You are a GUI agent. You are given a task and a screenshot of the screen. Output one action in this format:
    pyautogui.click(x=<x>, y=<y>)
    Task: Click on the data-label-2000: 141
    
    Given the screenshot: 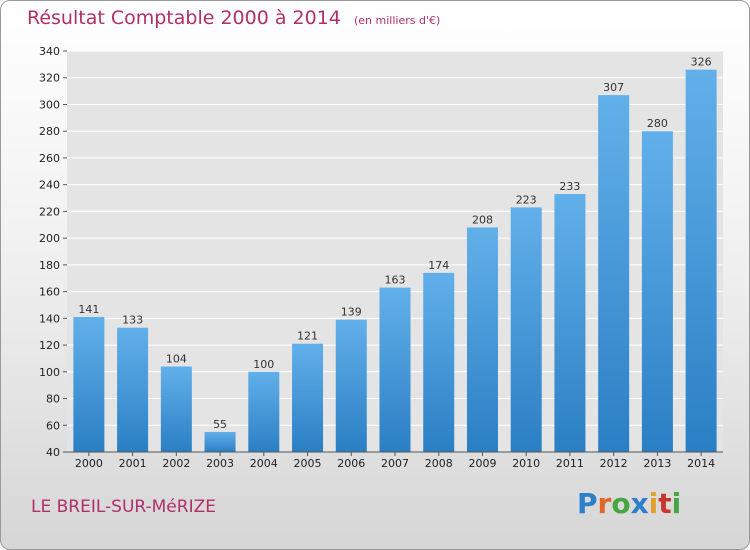 What is the action you would take?
    pyautogui.click(x=88, y=309)
    